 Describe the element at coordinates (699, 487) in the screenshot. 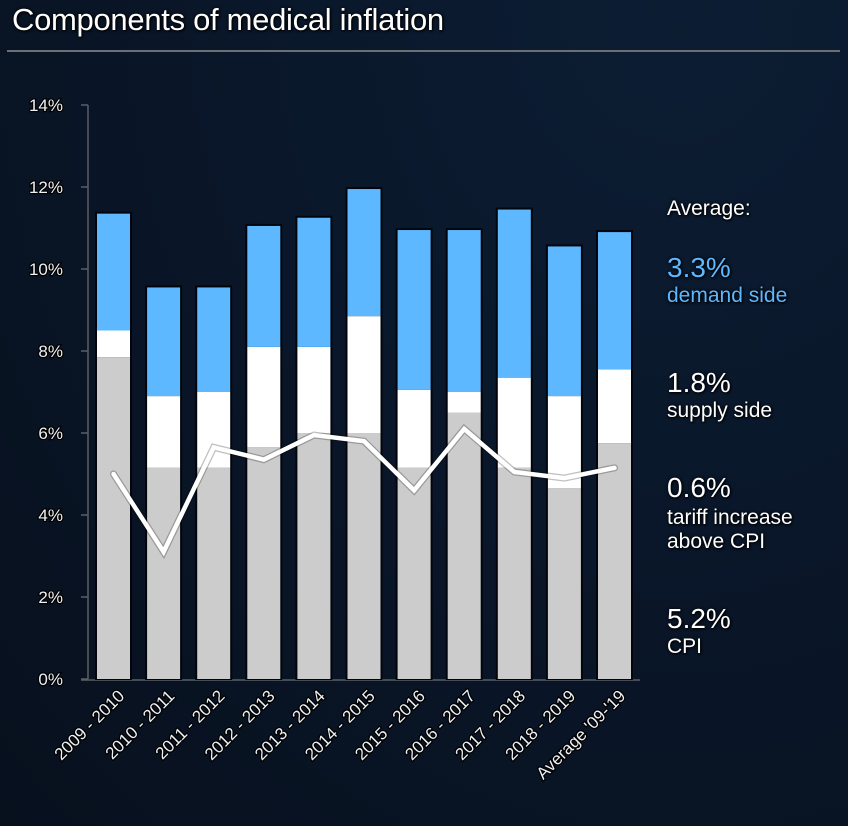

I see `legend-value: 0.6%` at that location.